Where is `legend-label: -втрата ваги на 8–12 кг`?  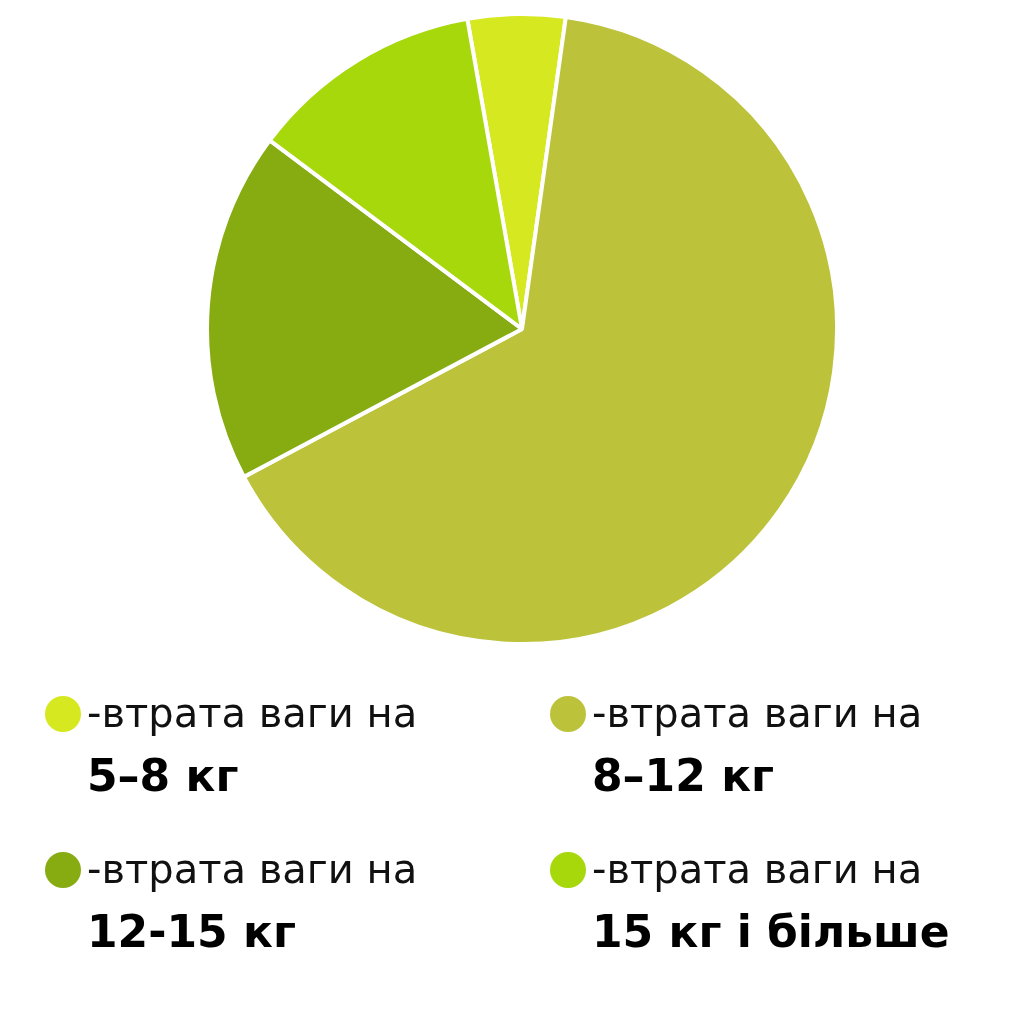
legend-label: -втрата ваги на 8–12 кг is located at coordinates (757, 746).